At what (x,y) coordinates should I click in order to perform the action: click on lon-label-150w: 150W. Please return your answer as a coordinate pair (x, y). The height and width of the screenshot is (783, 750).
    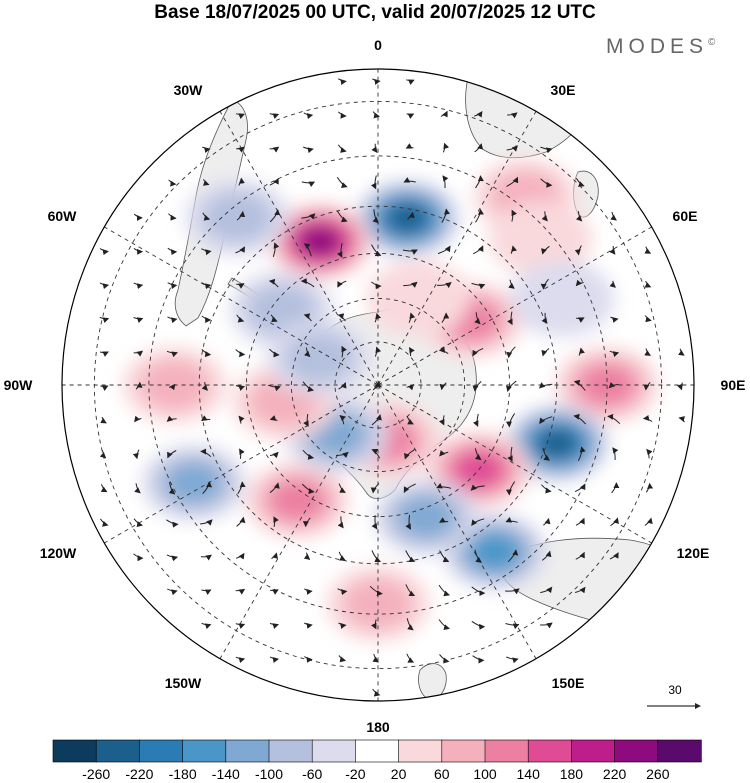
    Looking at the image, I should click on (183, 683).